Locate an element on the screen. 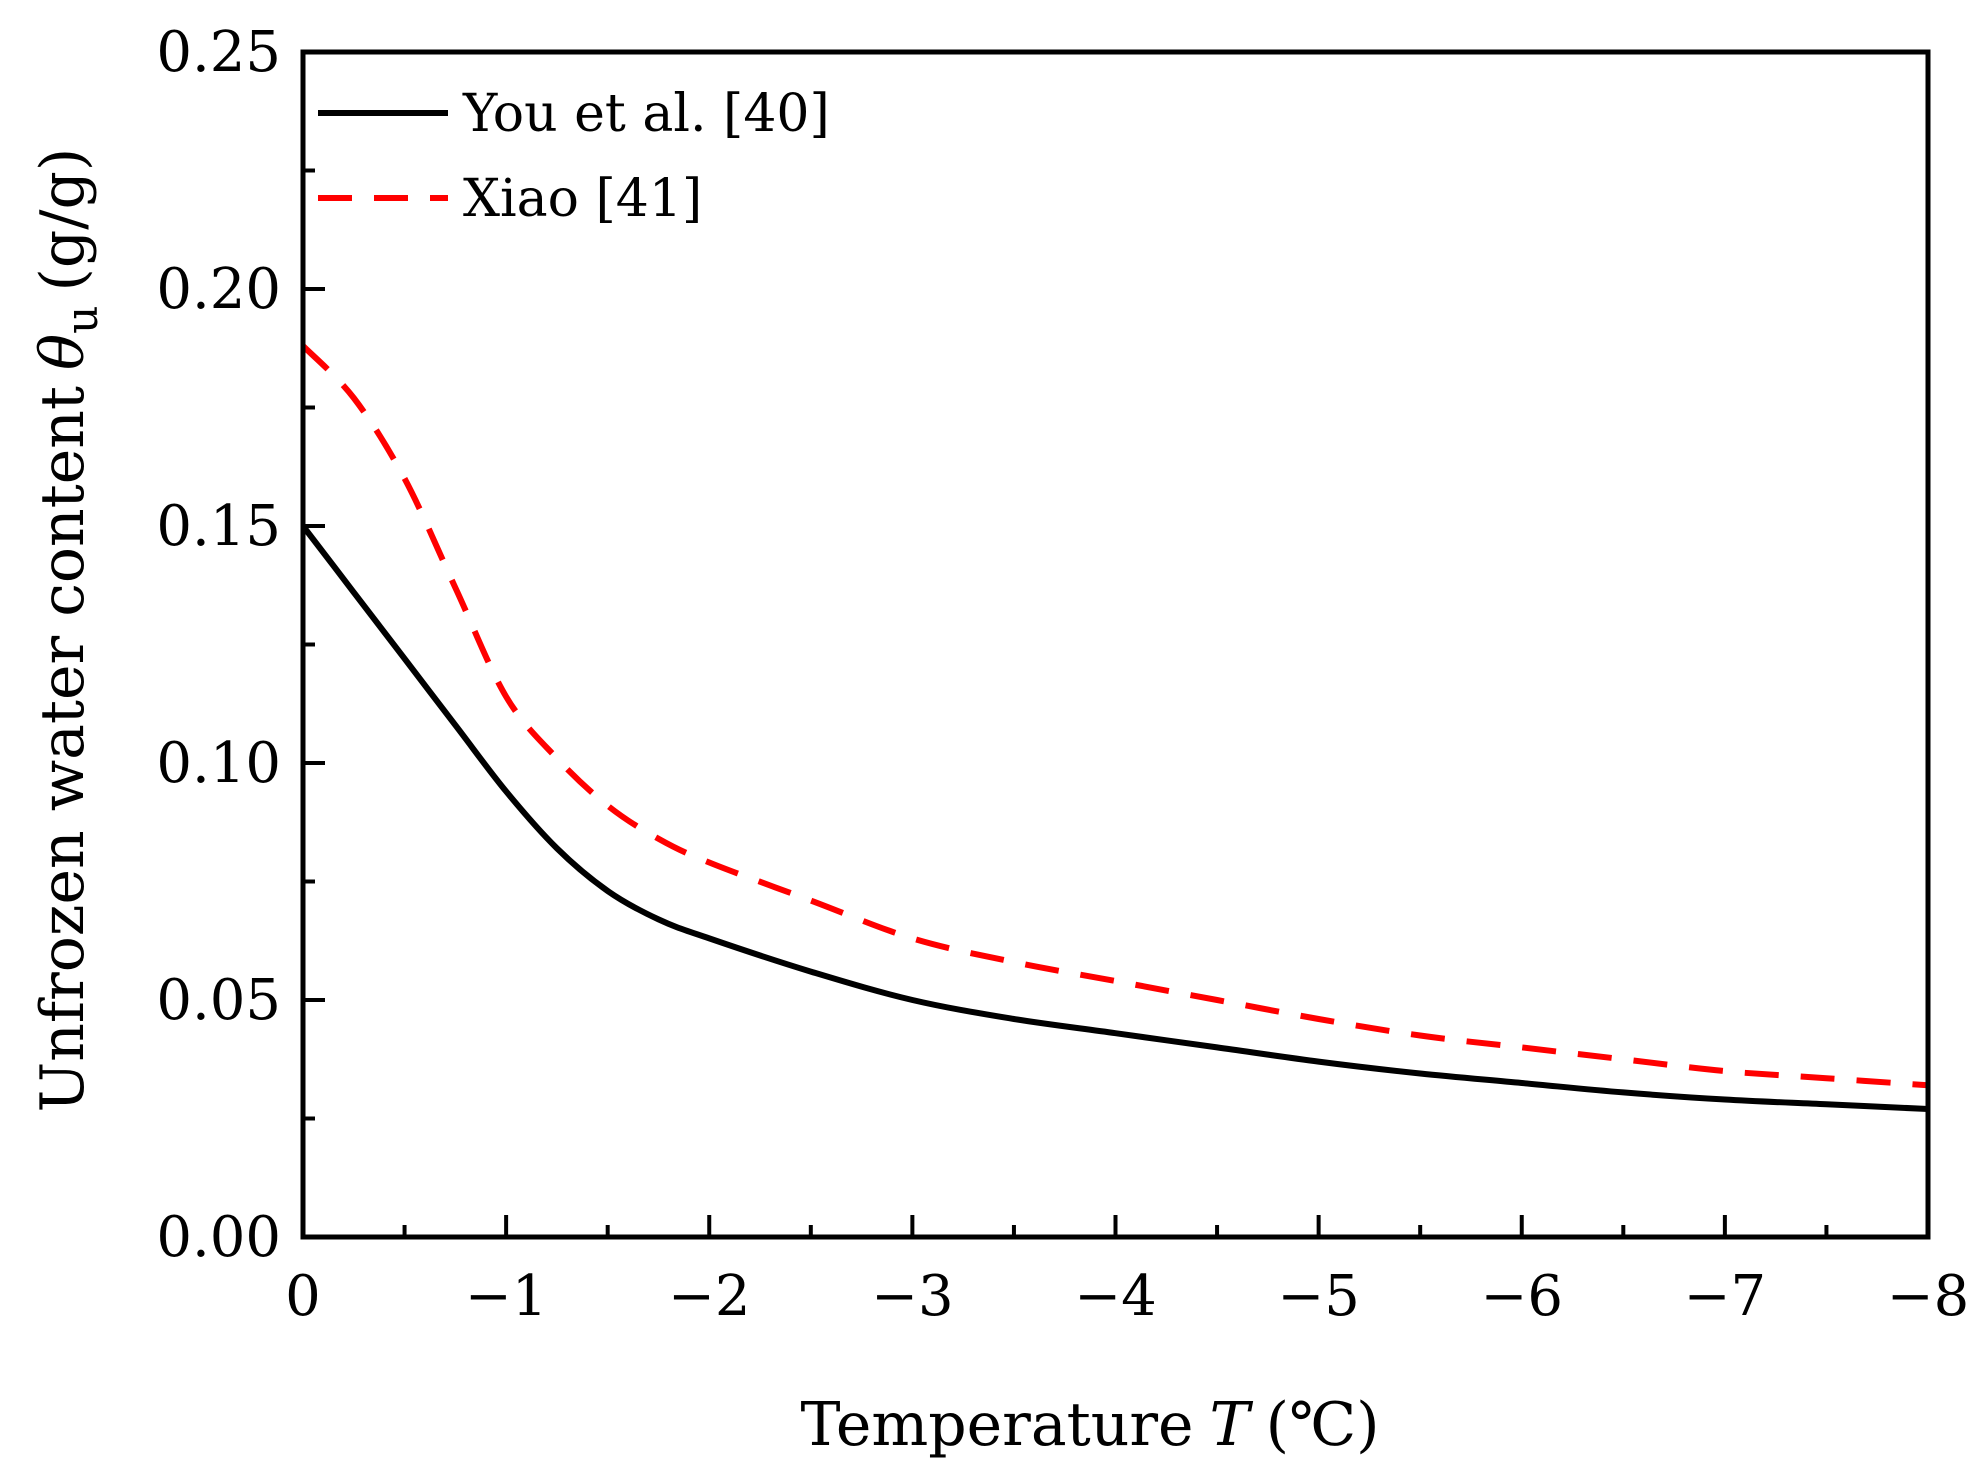 This screenshot has height=1483, width=1980. y-axis-label: Unfrozen water content is located at coordinates (63, 749).